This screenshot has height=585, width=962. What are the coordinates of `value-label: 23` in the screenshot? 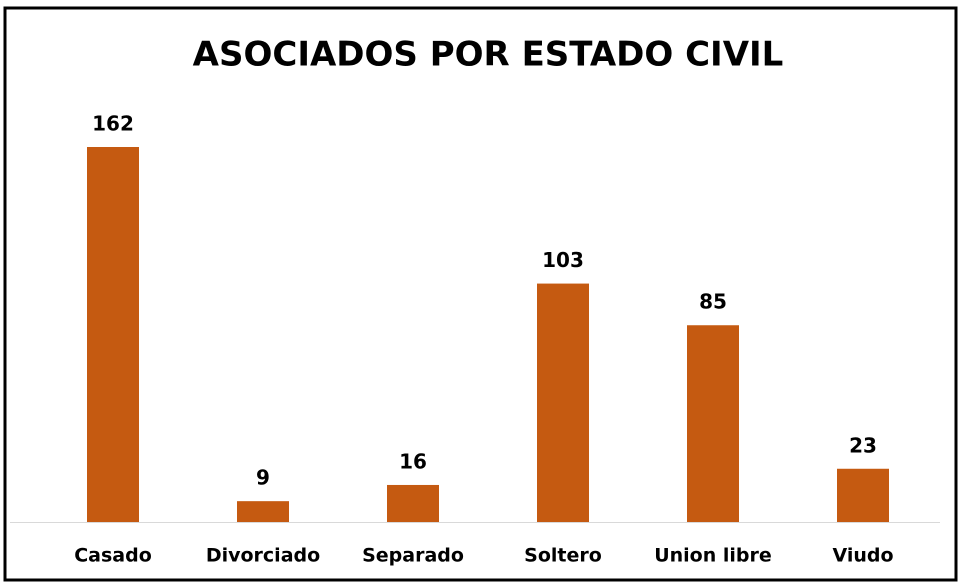 It's located at (863, 445).